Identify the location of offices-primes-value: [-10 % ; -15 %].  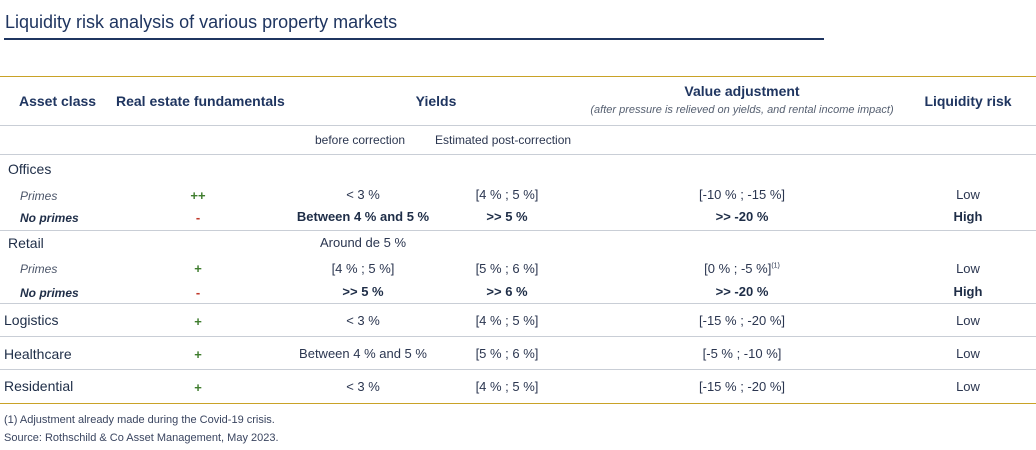
(742, 194).